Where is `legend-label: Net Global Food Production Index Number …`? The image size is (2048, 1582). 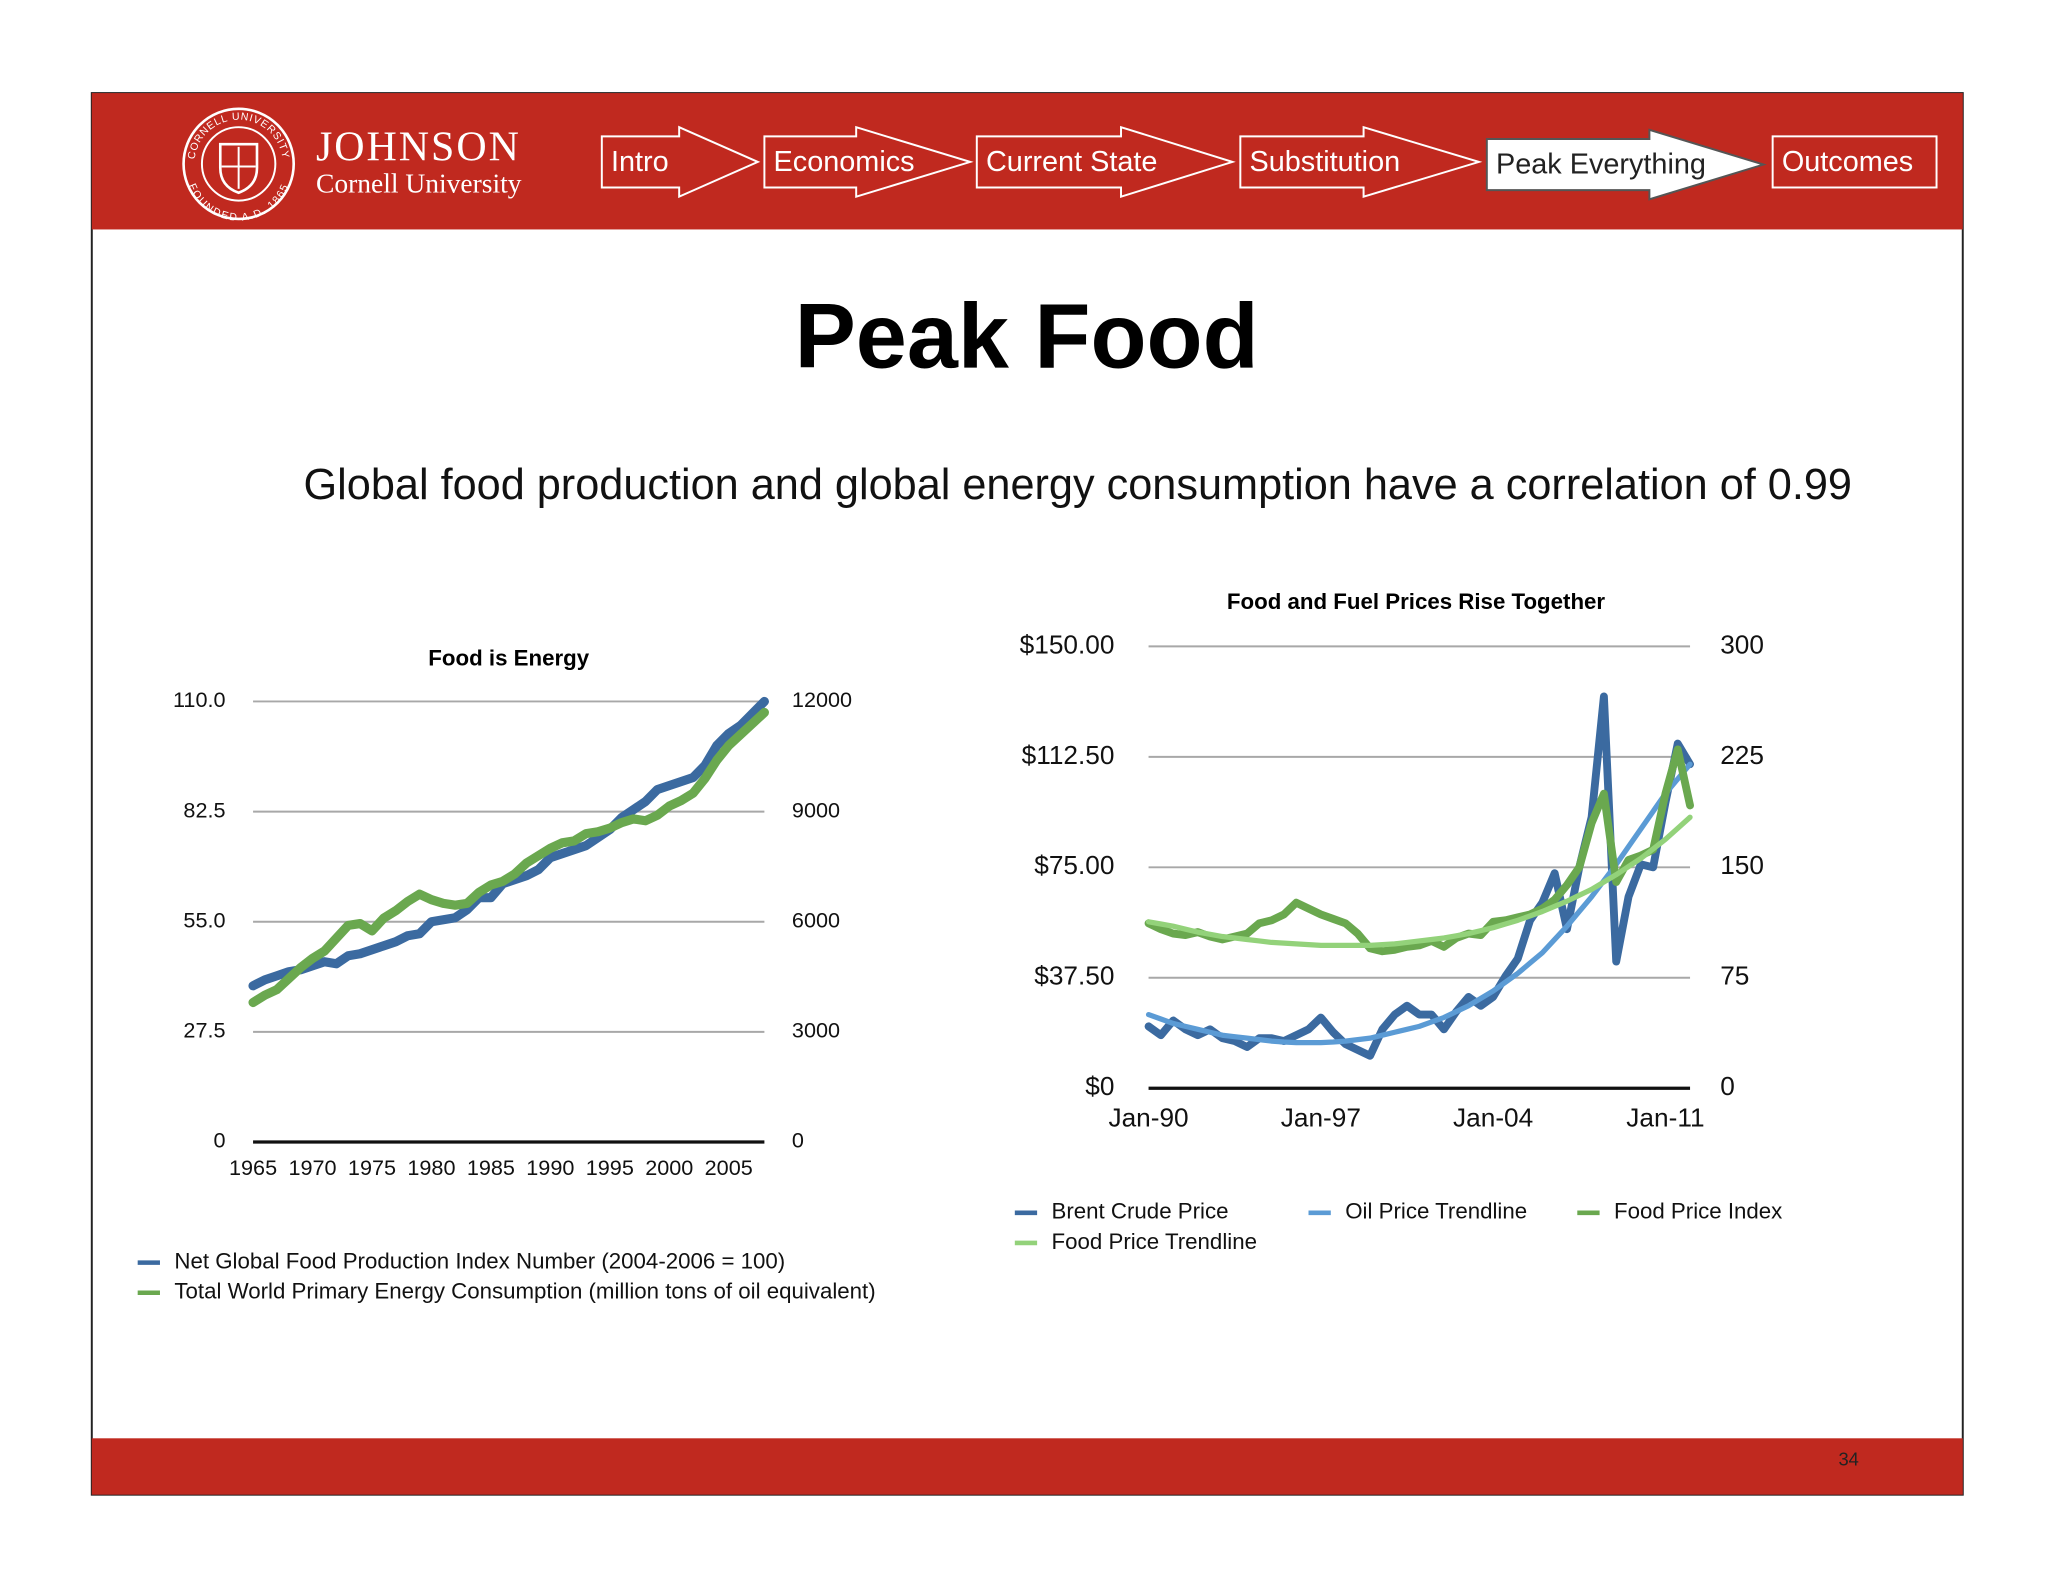 legend-label: Net Global Food Production Index Number … is located at coordinates (479, 1261).